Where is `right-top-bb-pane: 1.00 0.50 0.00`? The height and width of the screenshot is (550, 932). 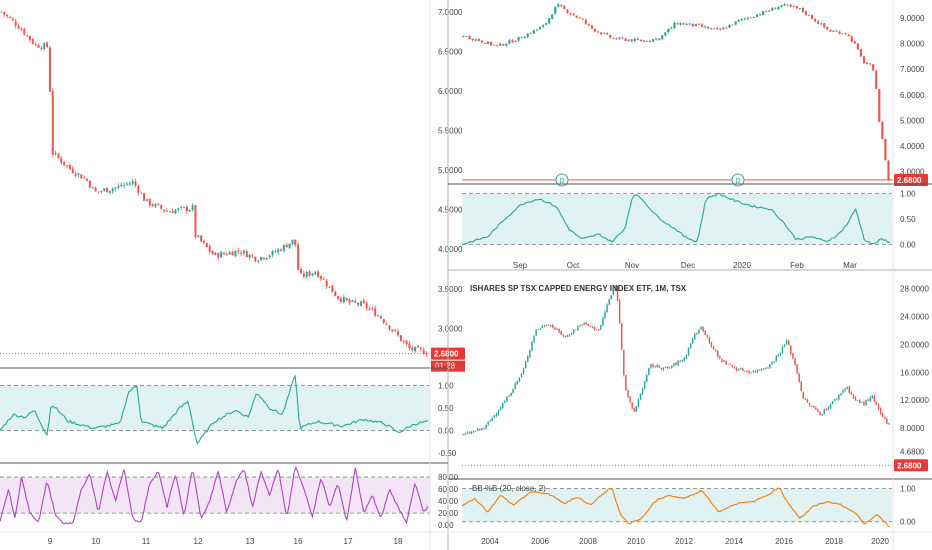 right-top-bb-pane: 1.00 0.50 0.00 is located at coordinates (688, 220).